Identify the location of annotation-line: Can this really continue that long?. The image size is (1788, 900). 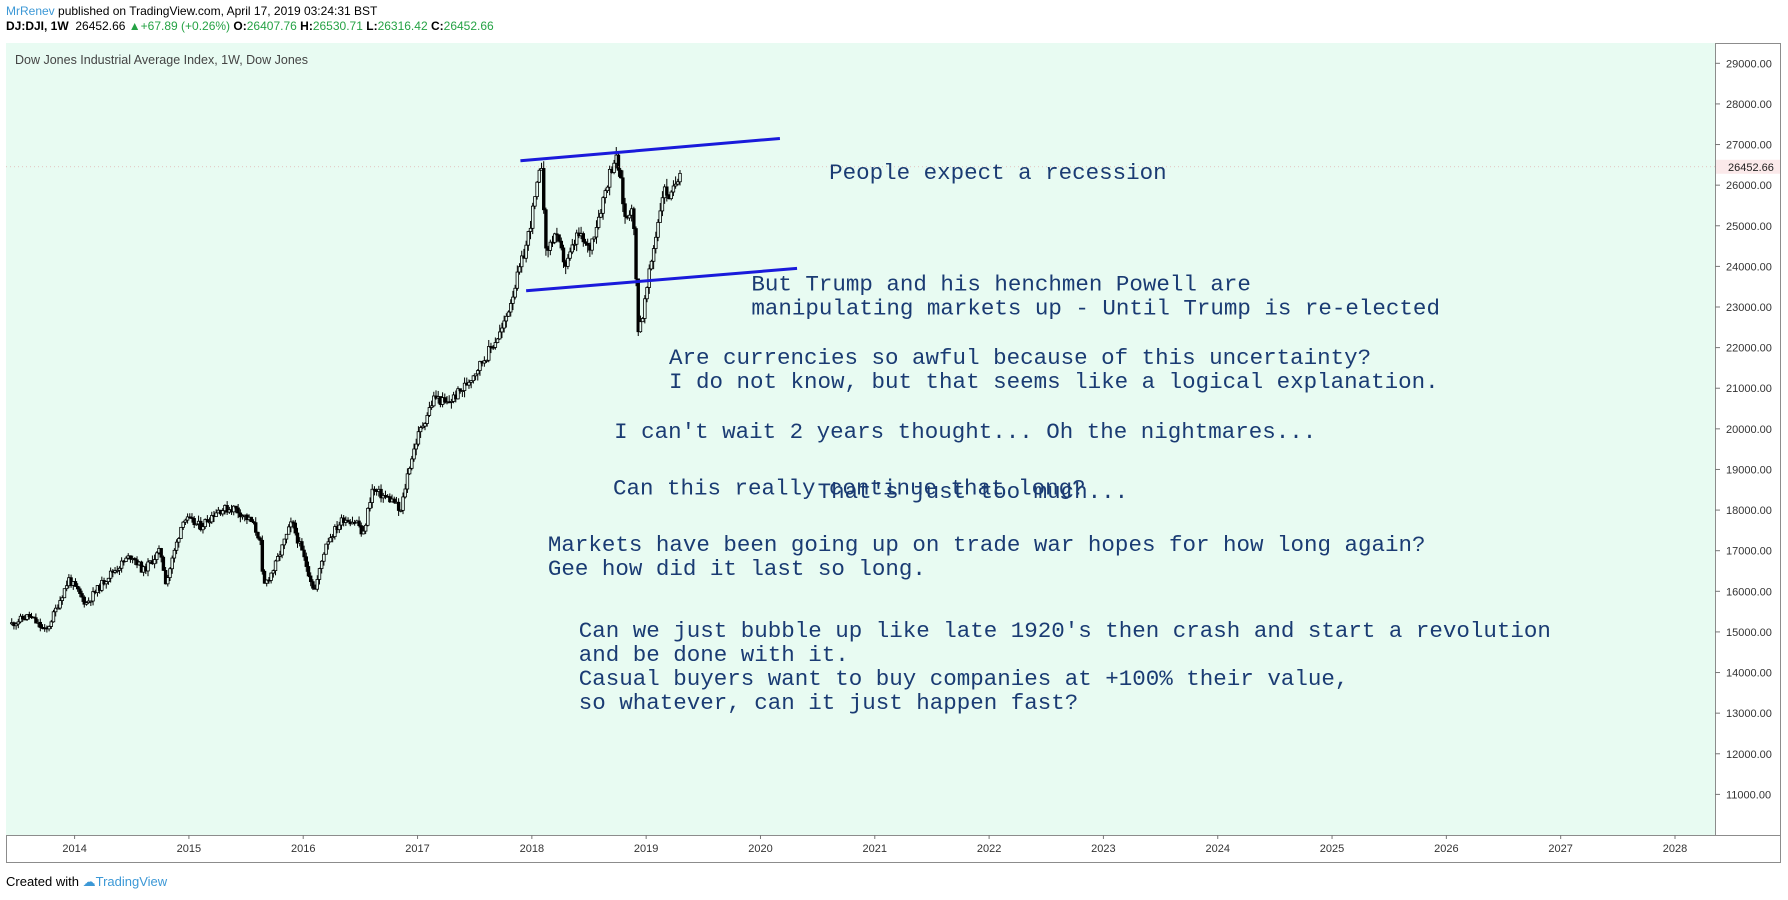
(849, 489).